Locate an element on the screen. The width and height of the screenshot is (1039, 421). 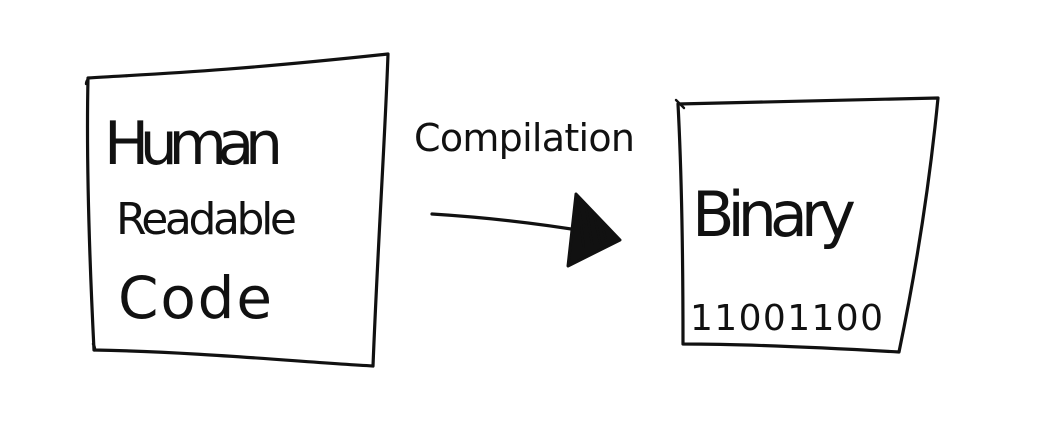
binary-title: Binary is located at coordinates (775, 214).